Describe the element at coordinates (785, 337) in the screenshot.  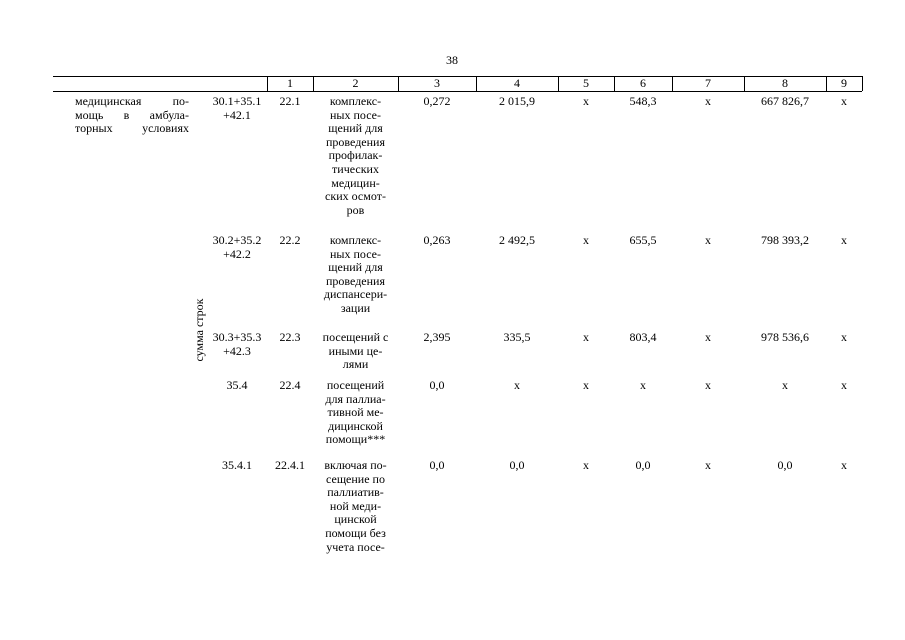
I see `cell-text: 978 536,6` at that location.